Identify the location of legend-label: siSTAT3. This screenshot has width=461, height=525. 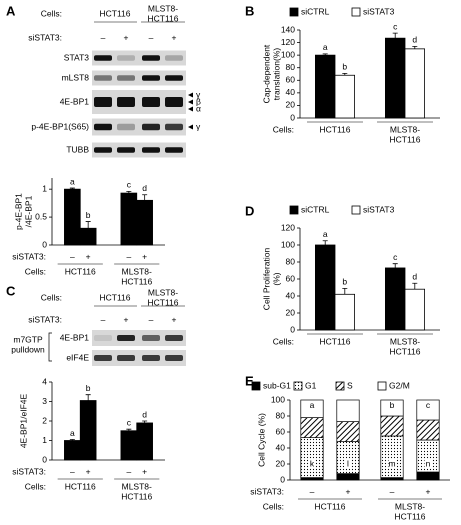
(379, 11).